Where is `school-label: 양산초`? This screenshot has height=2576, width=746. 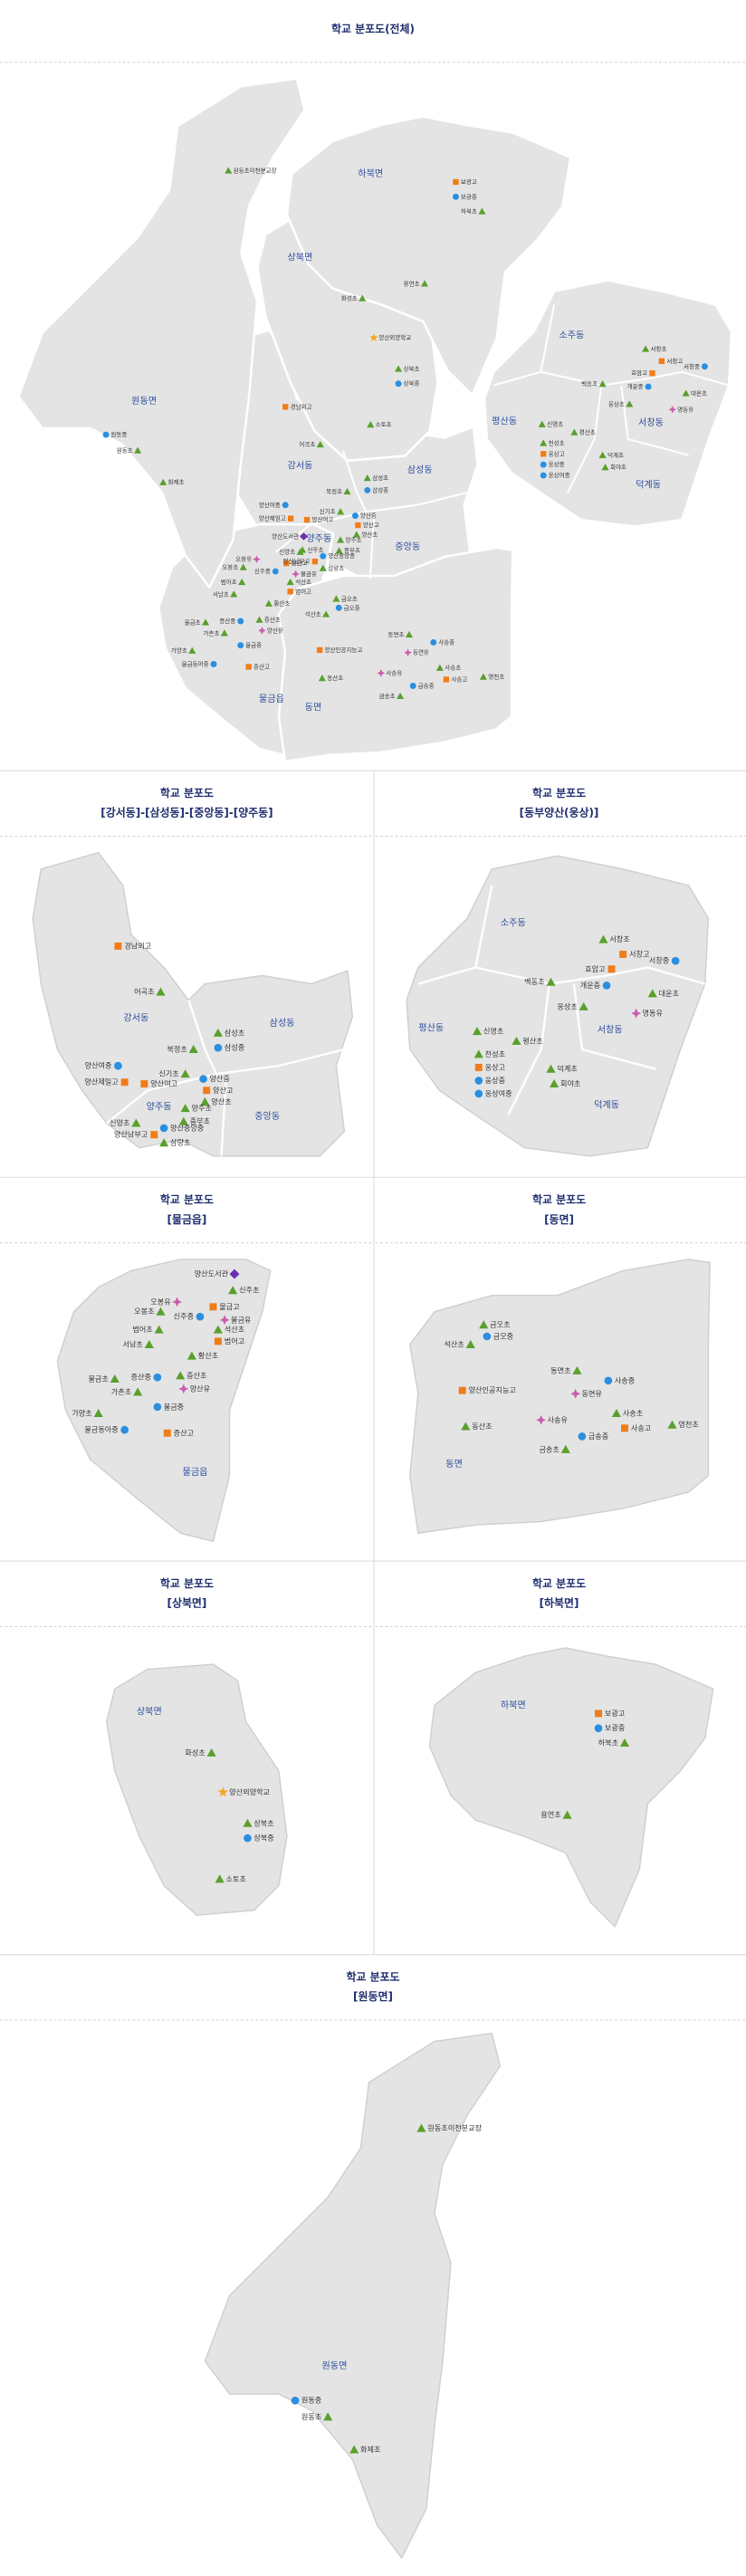
school-label: 양산초 is located at coordinates (222, 1101).